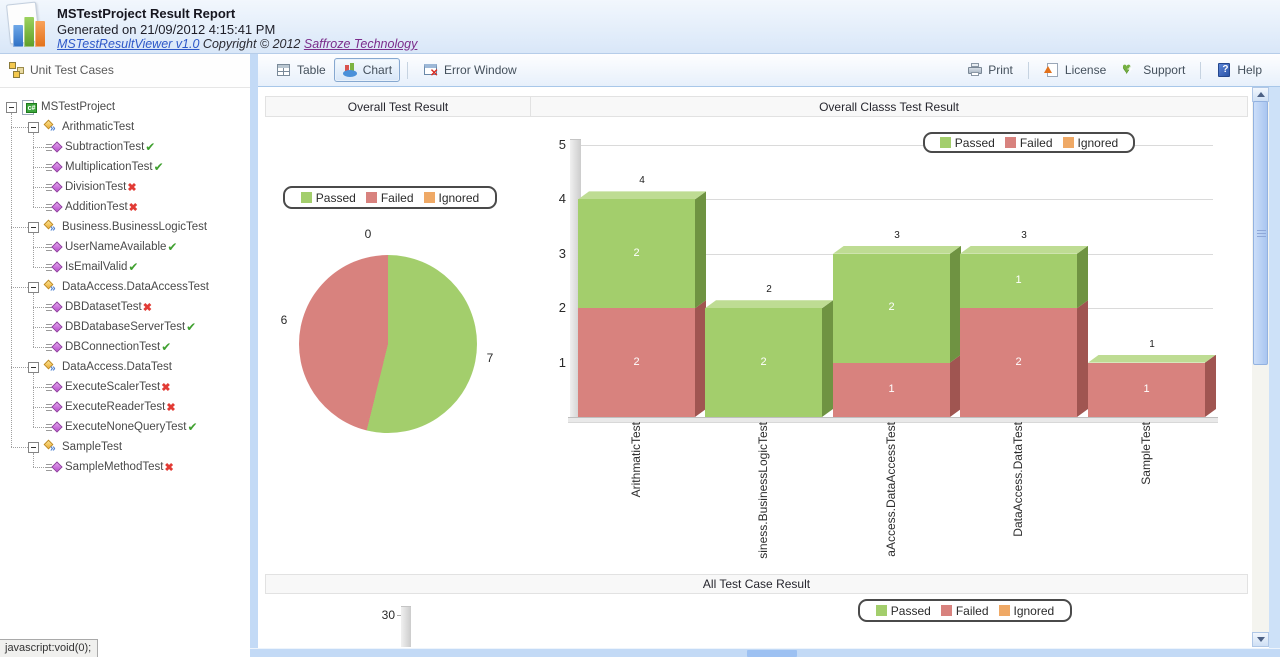 This screenshot has width=1280, height=657. What do you see at coordinates (121, 327) in the screenshot?
I see `tree-item-dbdatabaseservertest: DBDatabaseServerTest ✔` at bounding box center [121, 327].